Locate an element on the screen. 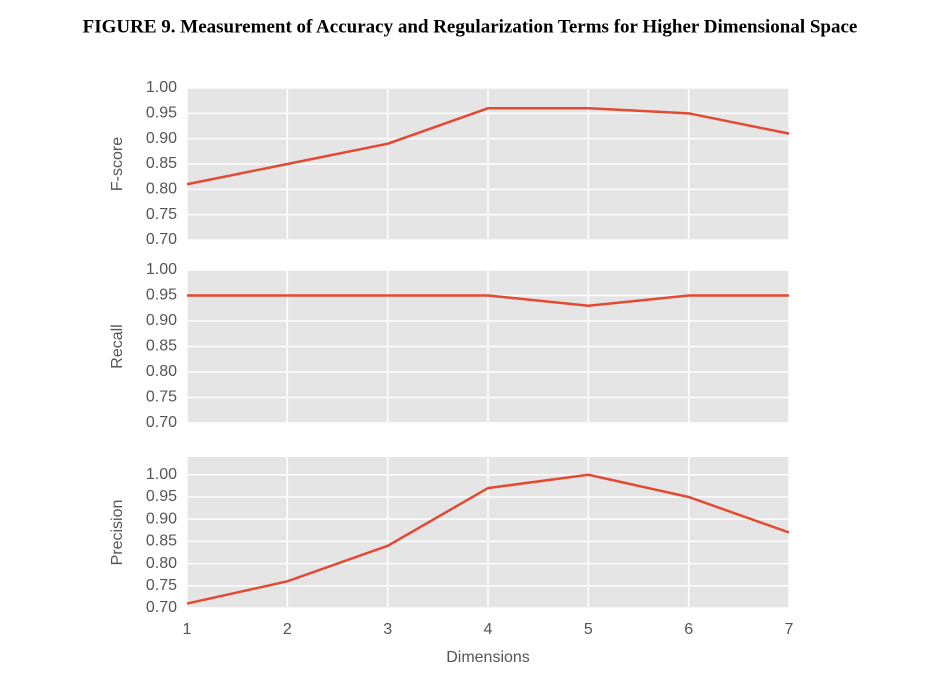 The width and height of the screenshot is (941, 685). x-tick-label: 7 is located at coordinates (789, 629).